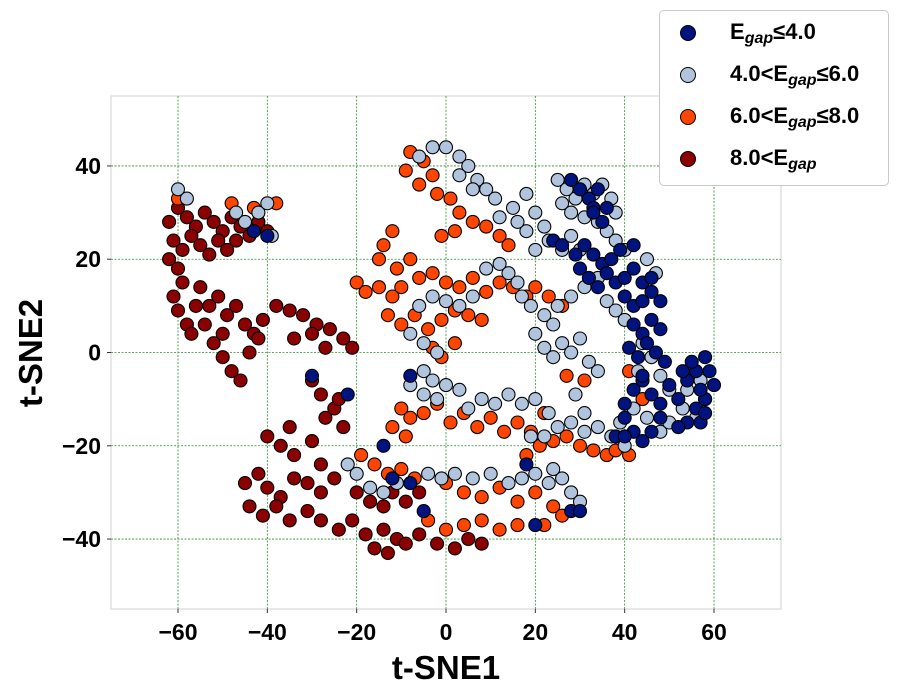 Image resolution: width=900 pixels, height=700 pixels. Describe the element at coordinates (267, 632) in the screenshot. I see `x-tick-label: −40` at that location.